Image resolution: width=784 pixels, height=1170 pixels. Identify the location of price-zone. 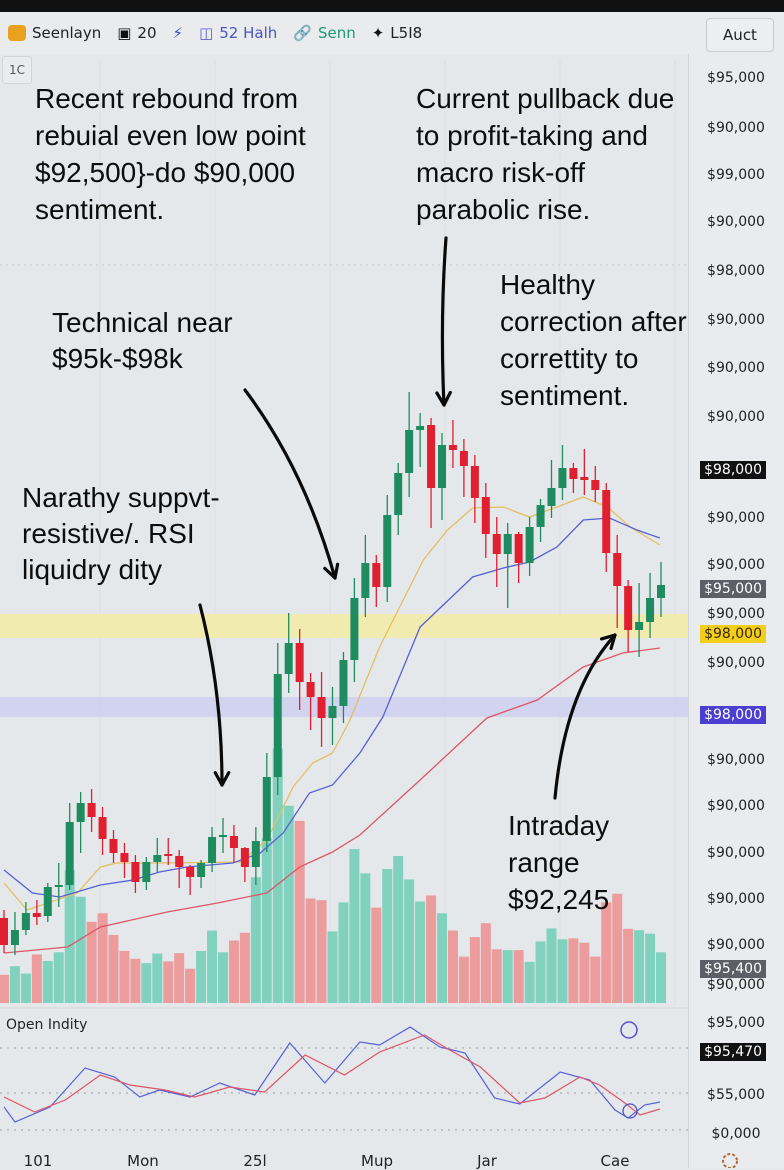
(344, 626).